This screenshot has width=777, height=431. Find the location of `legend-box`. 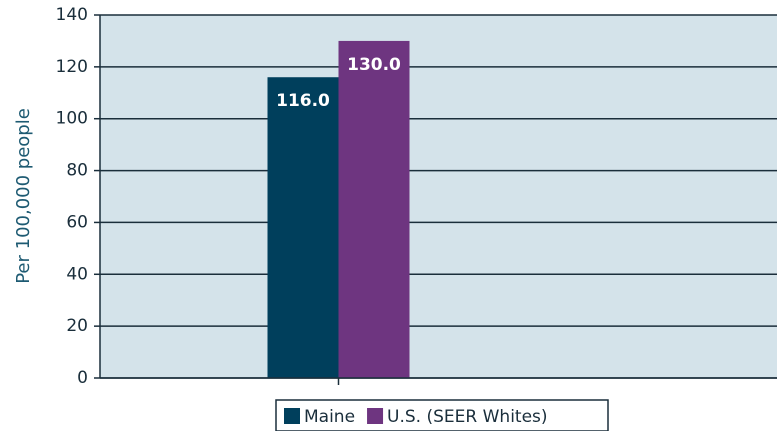

legend-box is located at coordinates (442, 415).